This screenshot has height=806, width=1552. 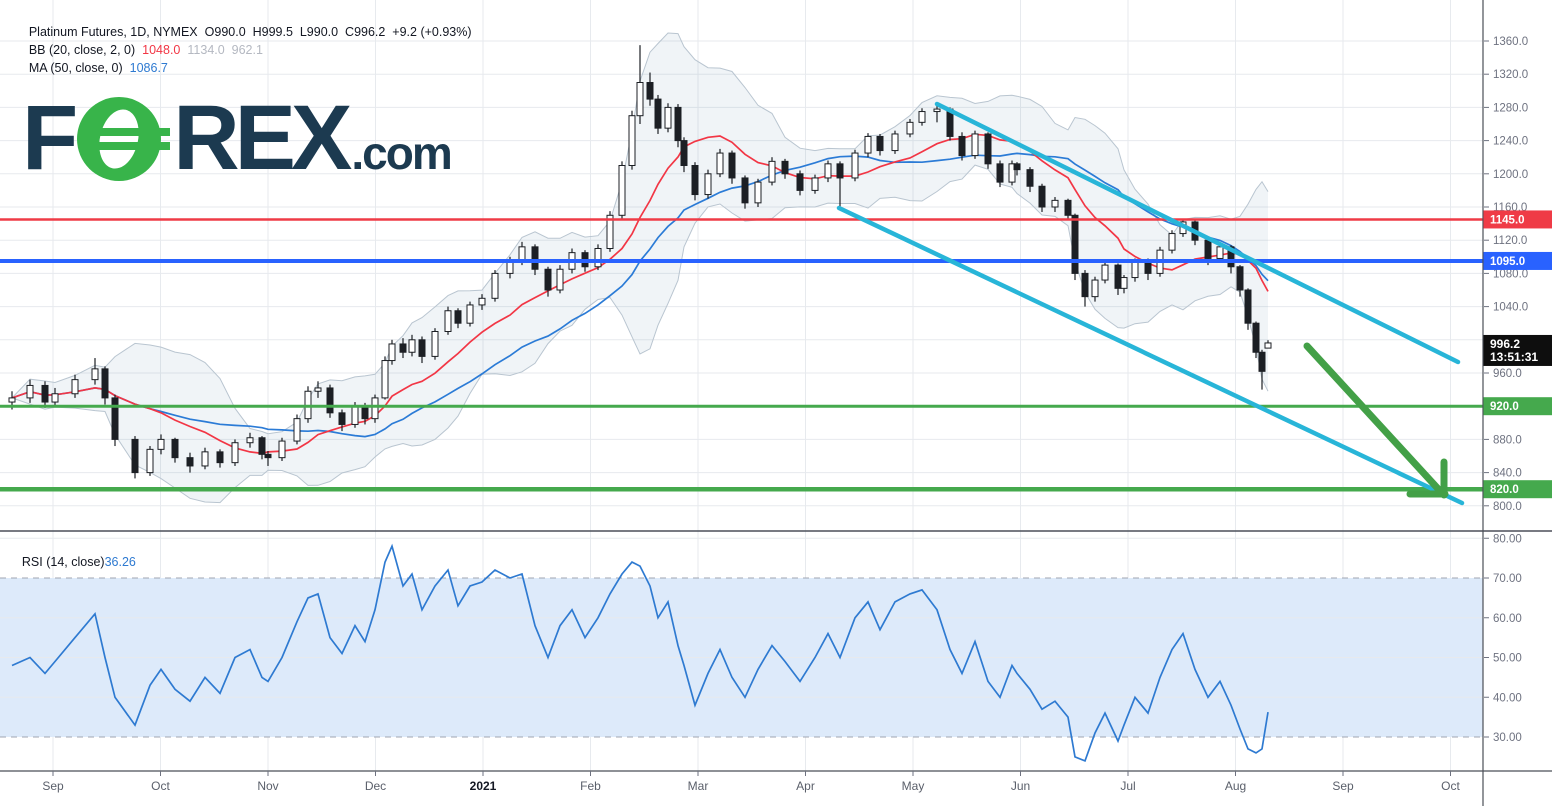 What do you see at coordinates (50, 138) in the screenshot?
I see `logo-letter-f: F` at bounding box center [50, 138].